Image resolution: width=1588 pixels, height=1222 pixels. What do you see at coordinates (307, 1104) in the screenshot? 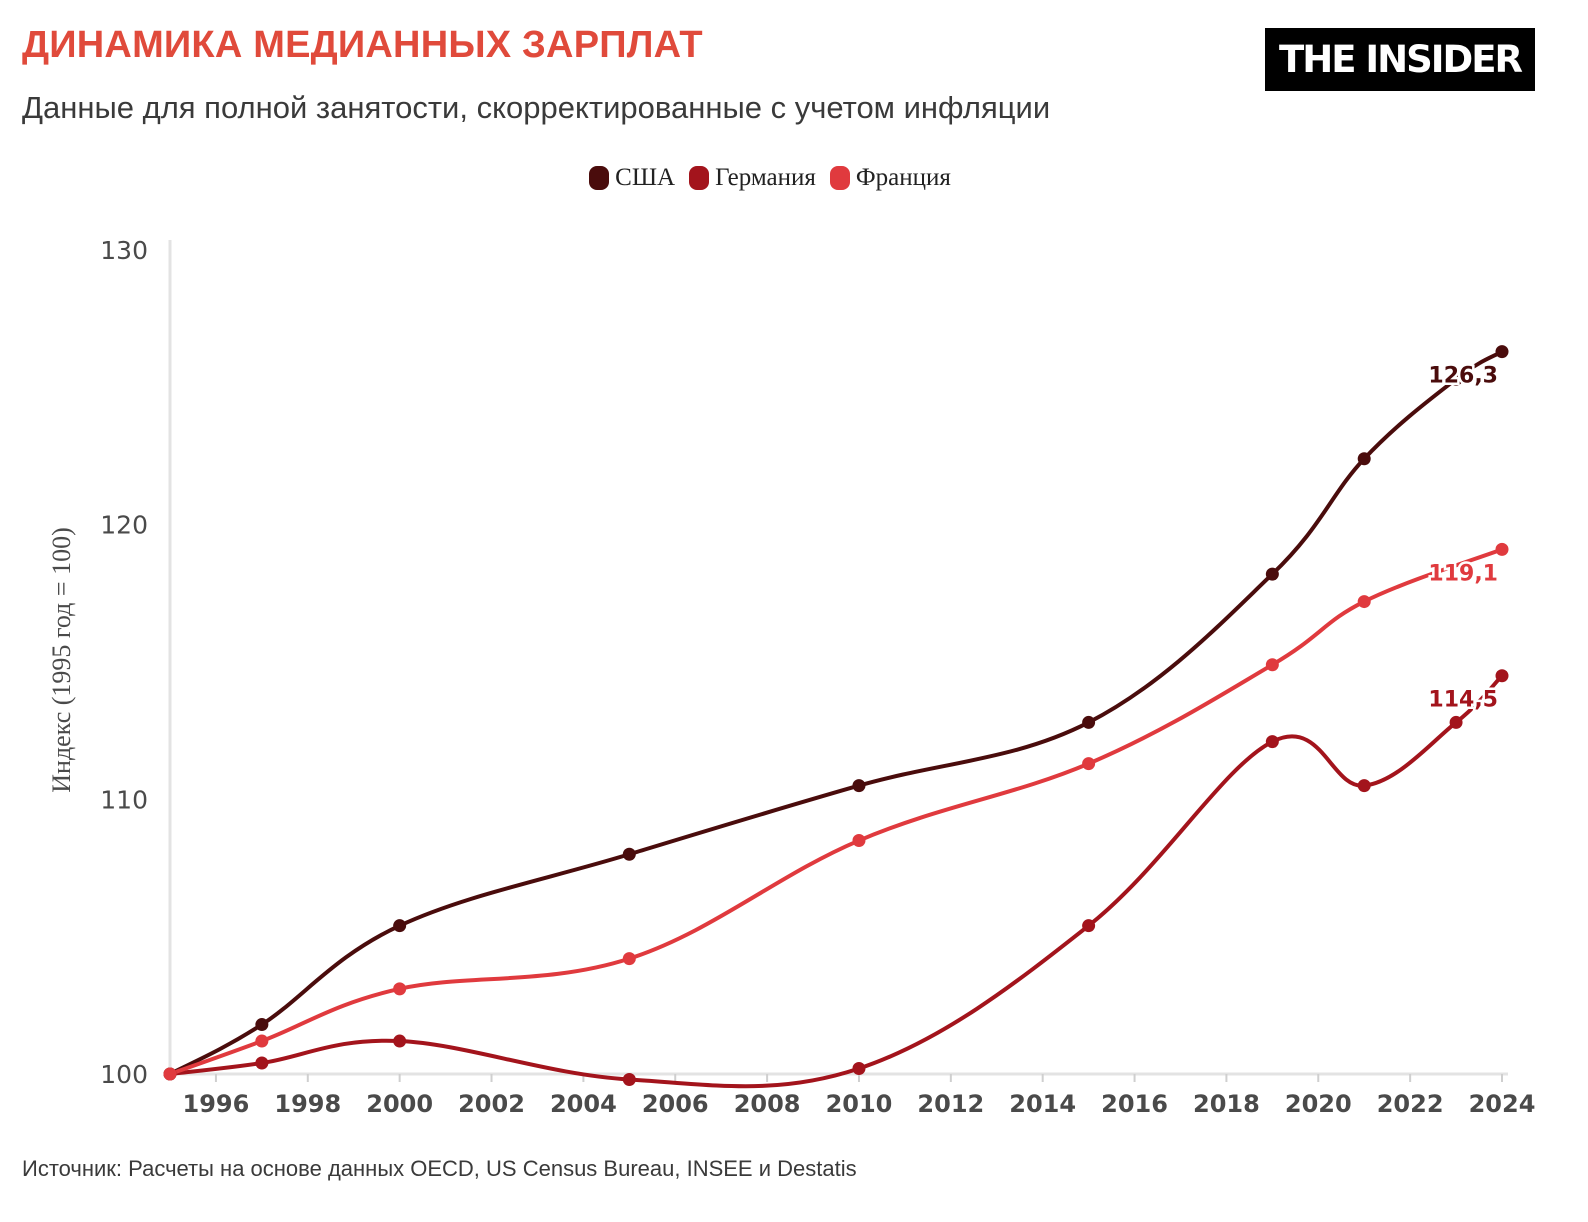
I see `x-tick-label: 1998` at bounding box center [307, 1104].